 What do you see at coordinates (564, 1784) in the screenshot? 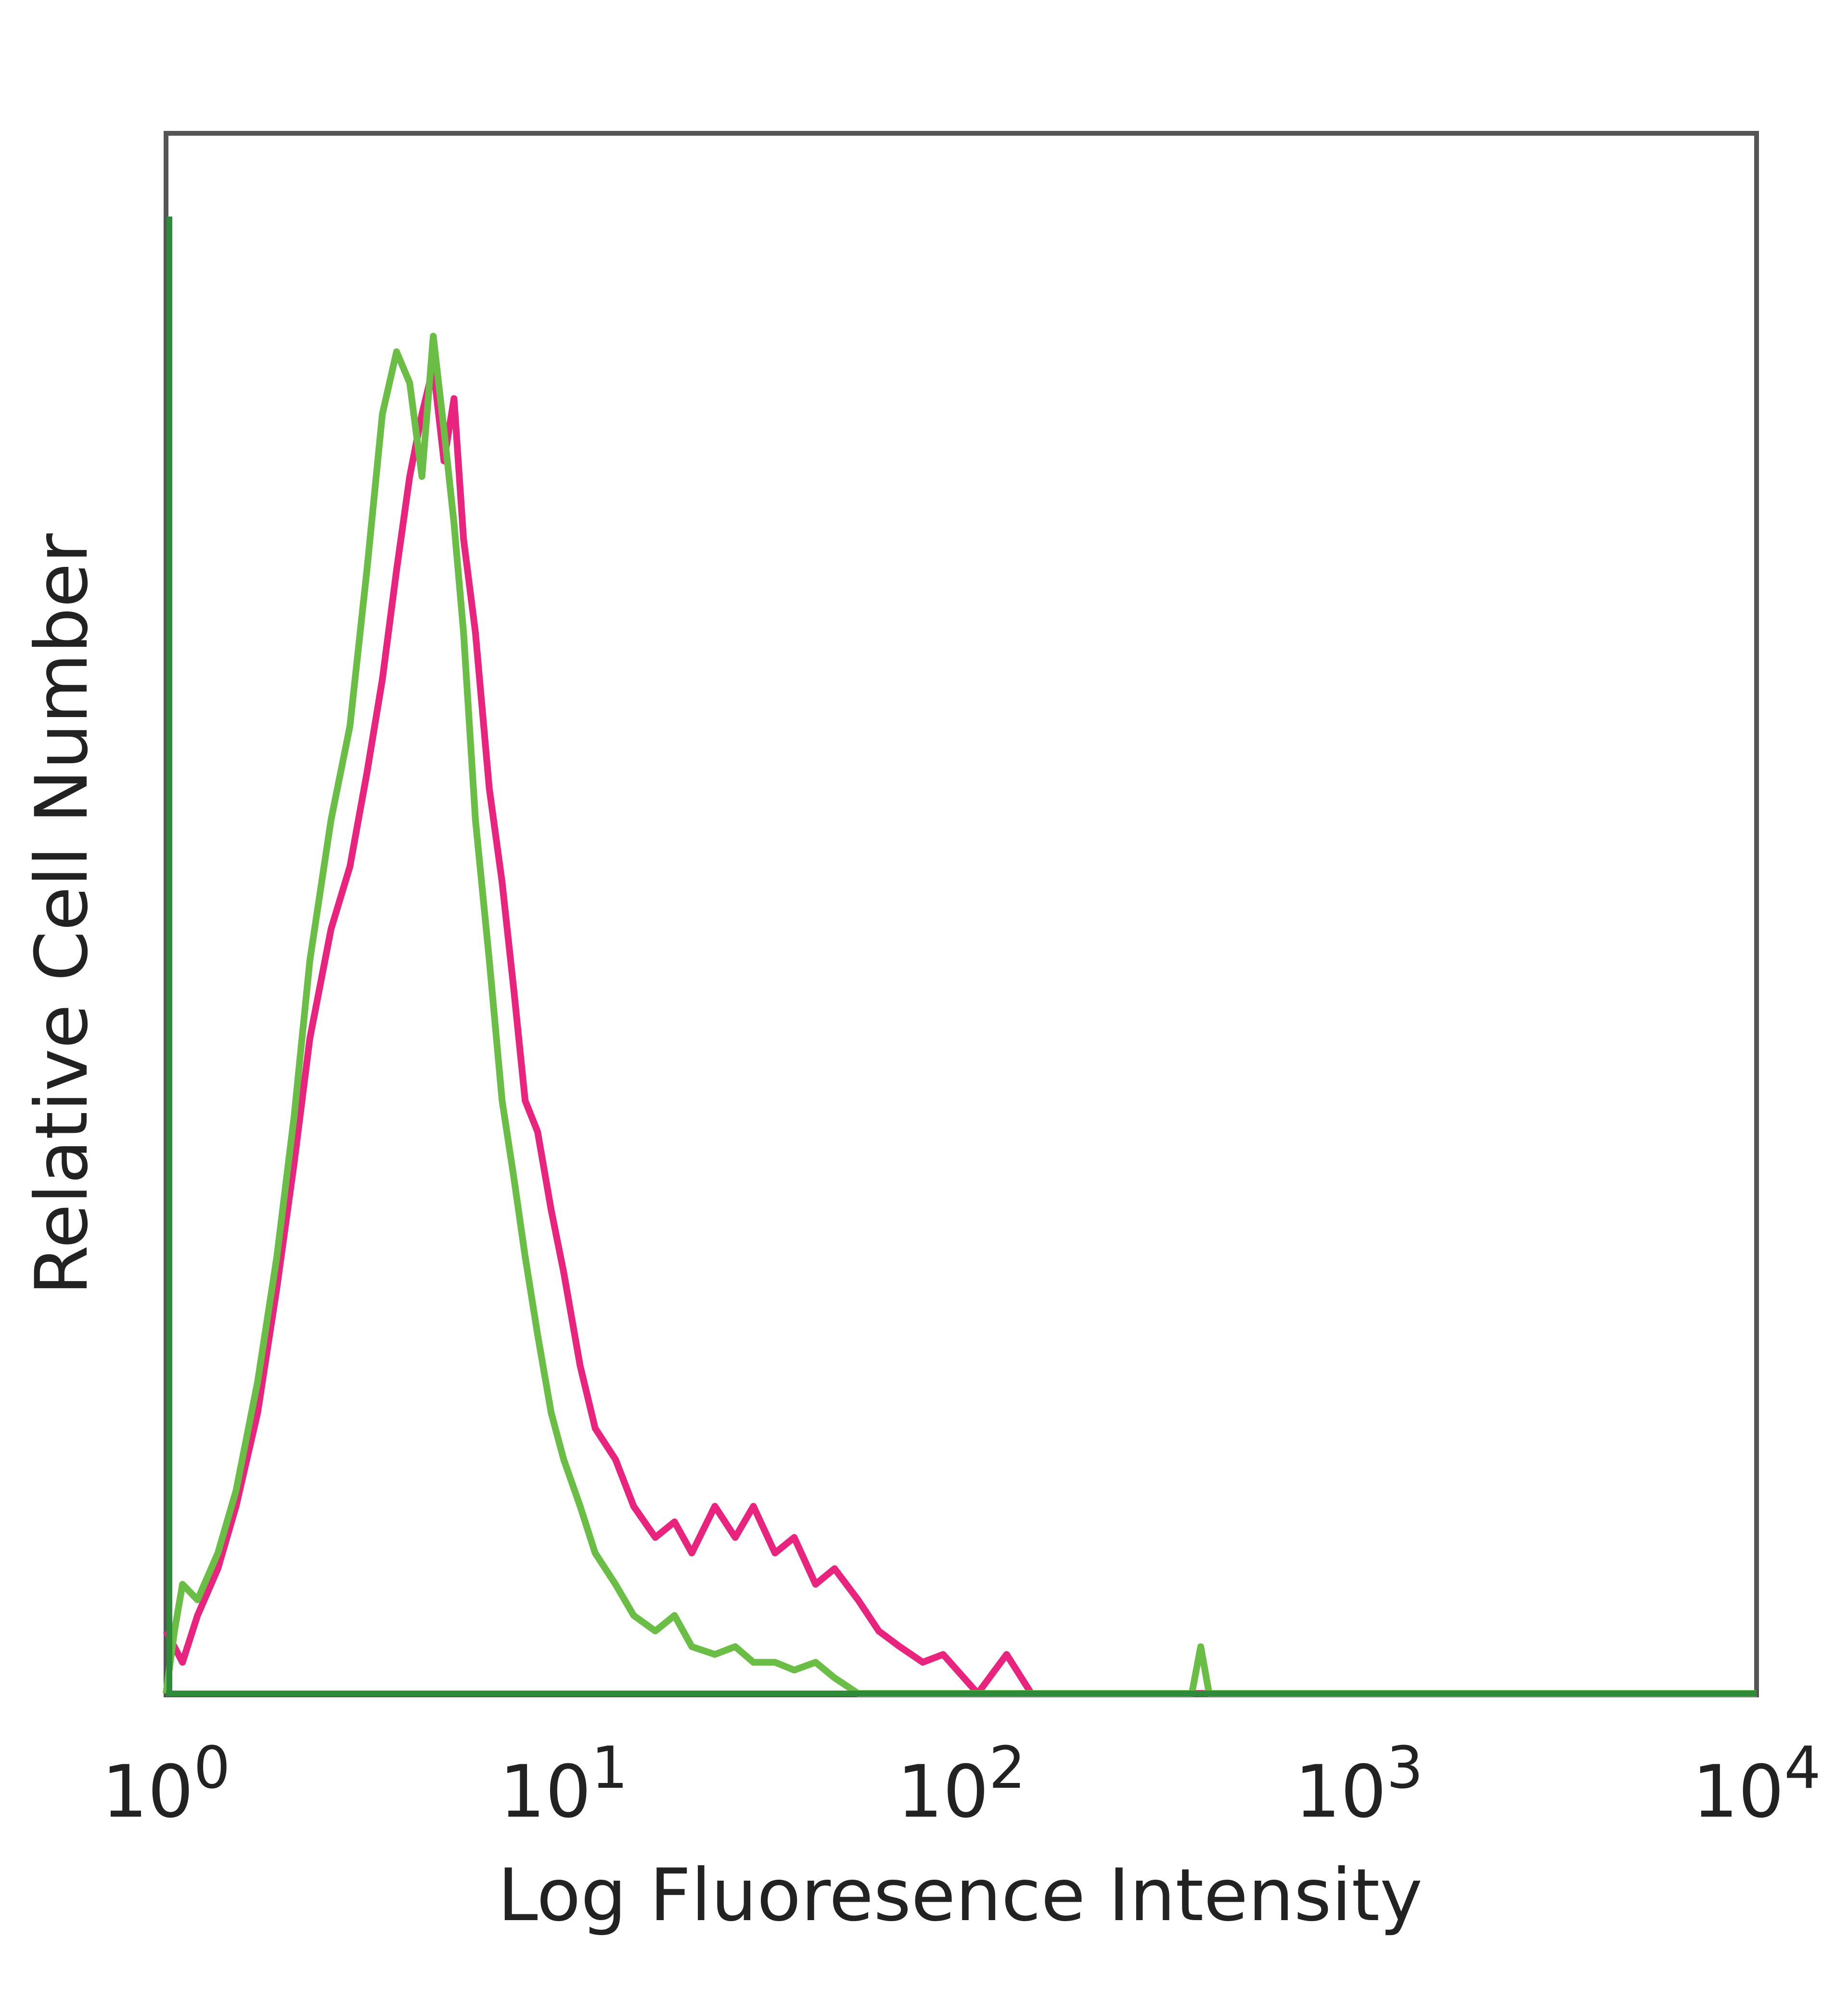
I see `x-tick-label-2: 10¹` at bounding box center [564, 1784].